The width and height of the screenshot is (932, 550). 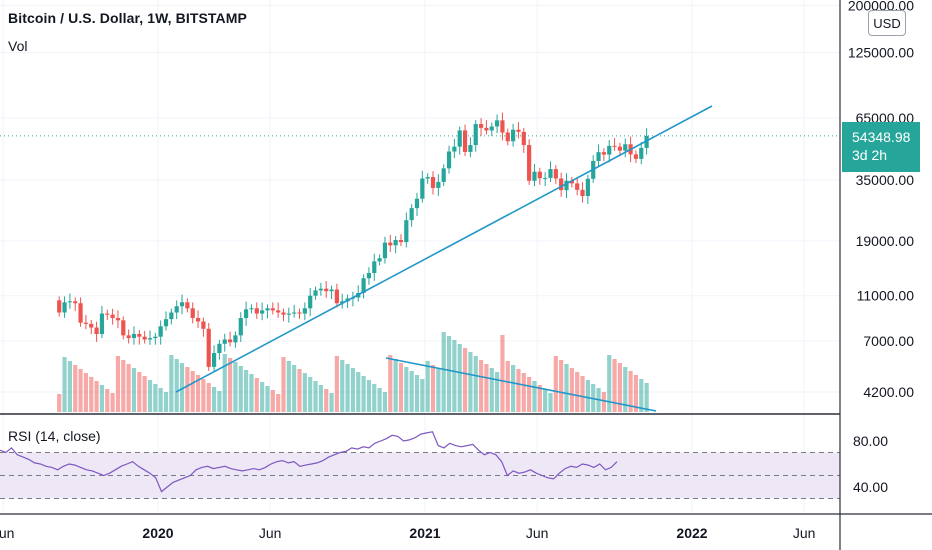 What do you see at coordinates (888, 392) in the screenshot?
I see `price-tick-label: 4200.00` at bounding box center [888, 392].